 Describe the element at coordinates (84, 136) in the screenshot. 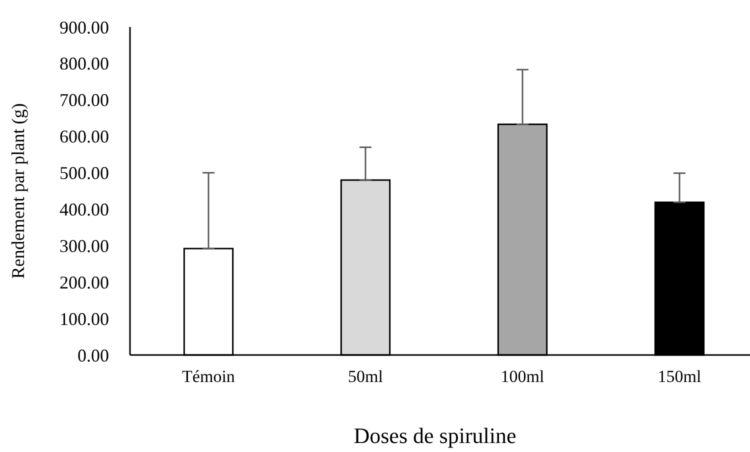

I see `y-tick-label: 600.00` at that location.